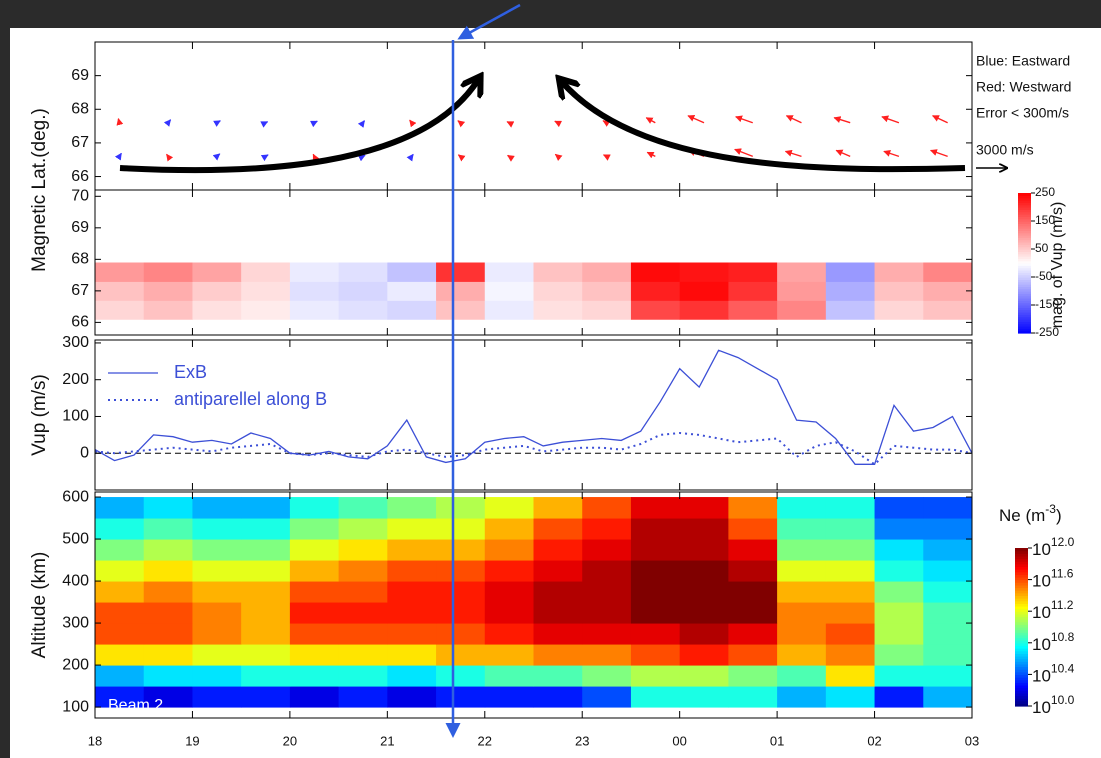  Describe the element at coordinates (1062, 605) in the screenshot. I see `colorbar-tick-exponent: 11.2` at that location.